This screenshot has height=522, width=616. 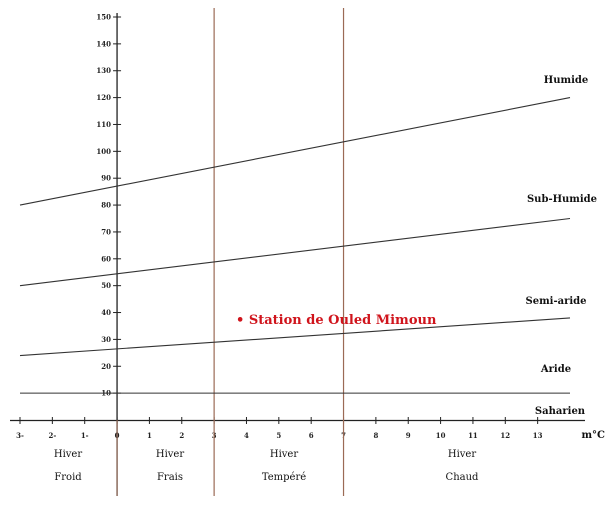 What do you see at coordinates (462, 477) in the screenshot?
I see `season-4-line2: Chaud` at bounding box center [462, 477].